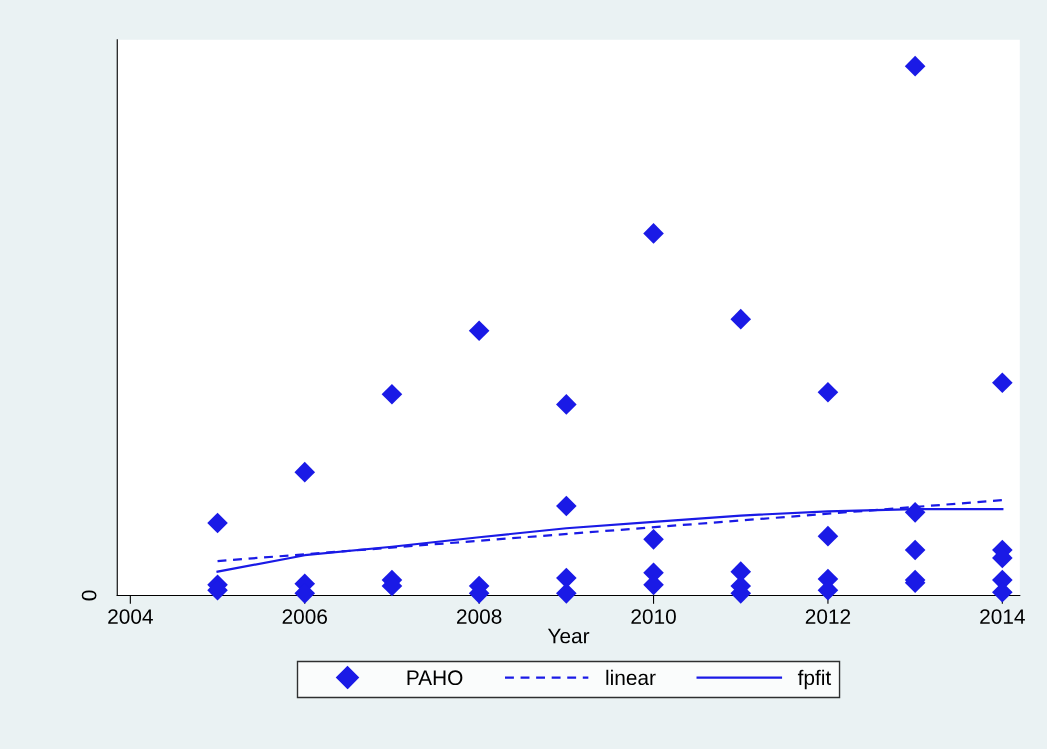  What do you see at coordinates (304, 616) in the screenshot?
I see `x-tick-label: 2006` at bounding box center [304, 616].